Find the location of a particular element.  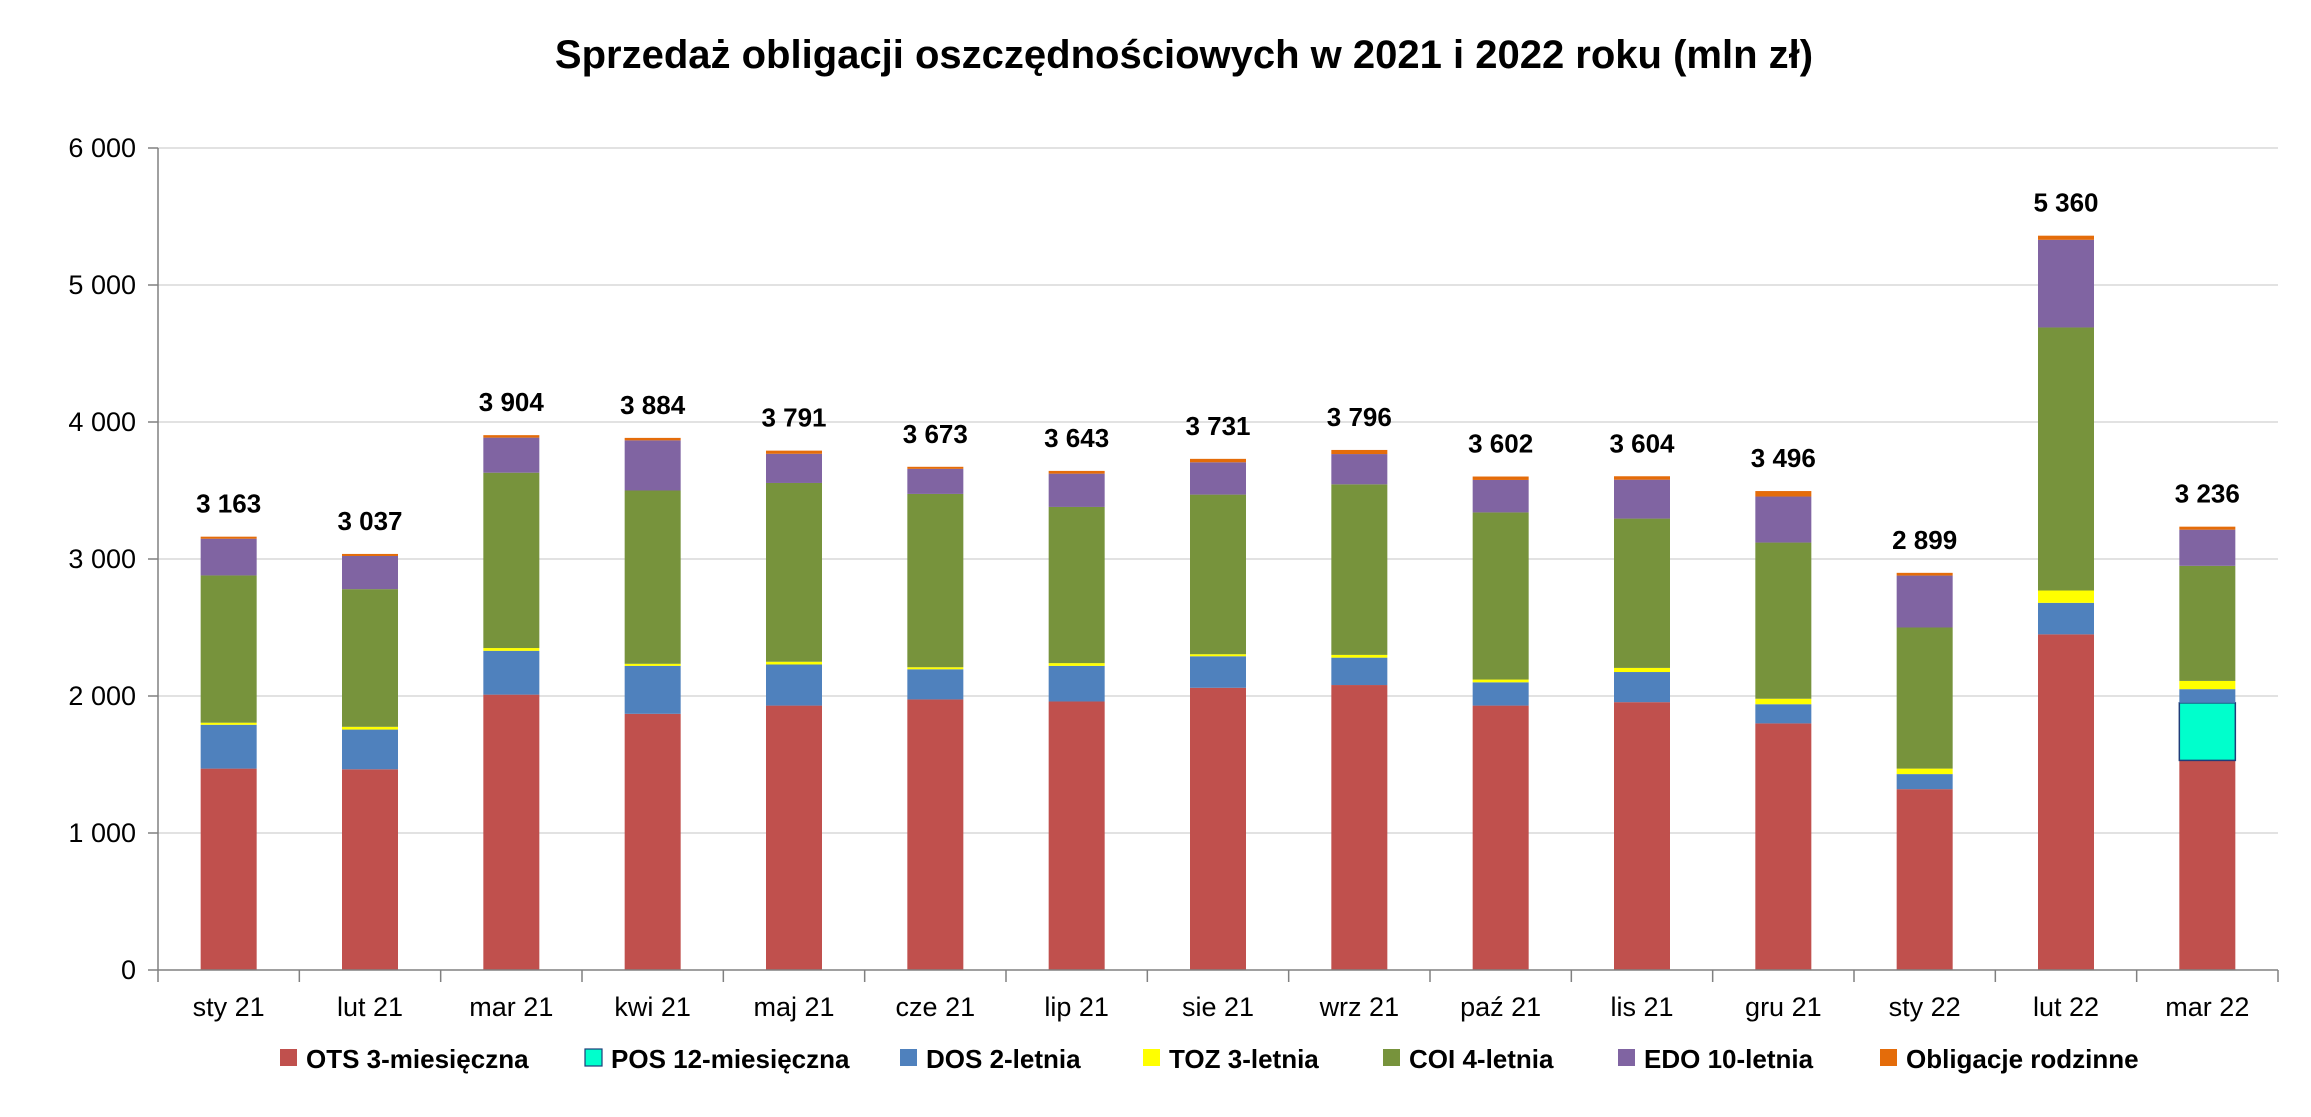

total-label: 3 673 is located at coordinates (935, 434).